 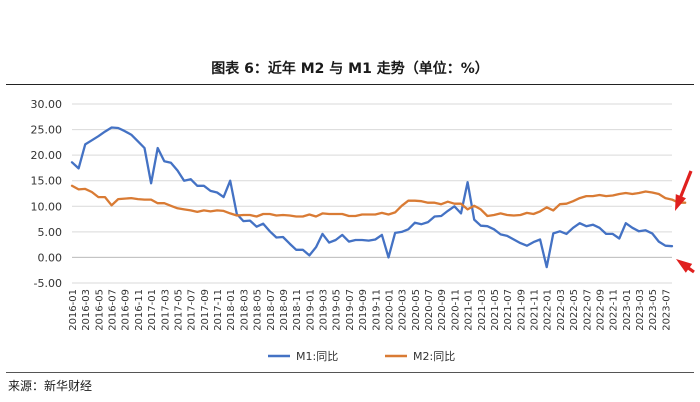 What do you see at coordinates (614, 310) in the screenshot?
I see `x-tick-label: 2022-11` at bounding box center [614, 310].